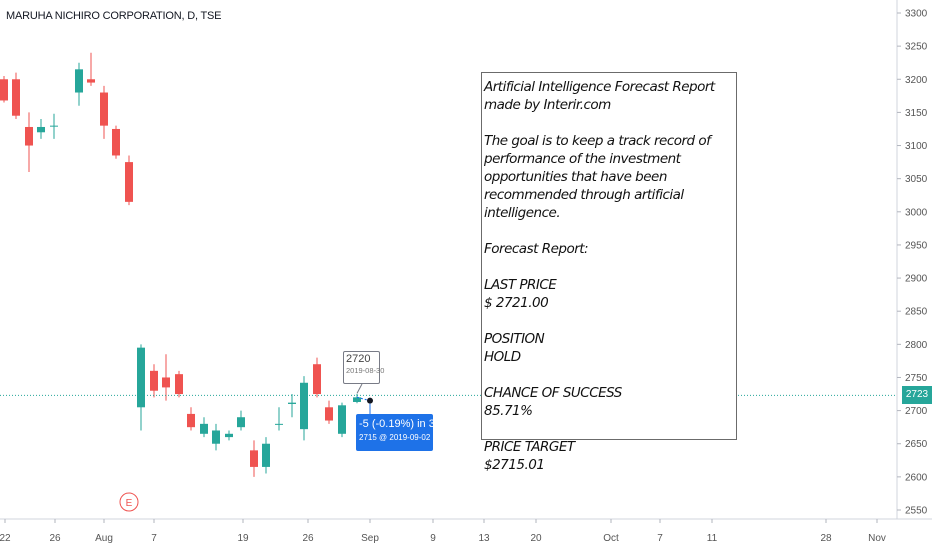  Describe the element at coordinates (536, 538) in the screenshot. I see `x-tick-label: 20` at that location.